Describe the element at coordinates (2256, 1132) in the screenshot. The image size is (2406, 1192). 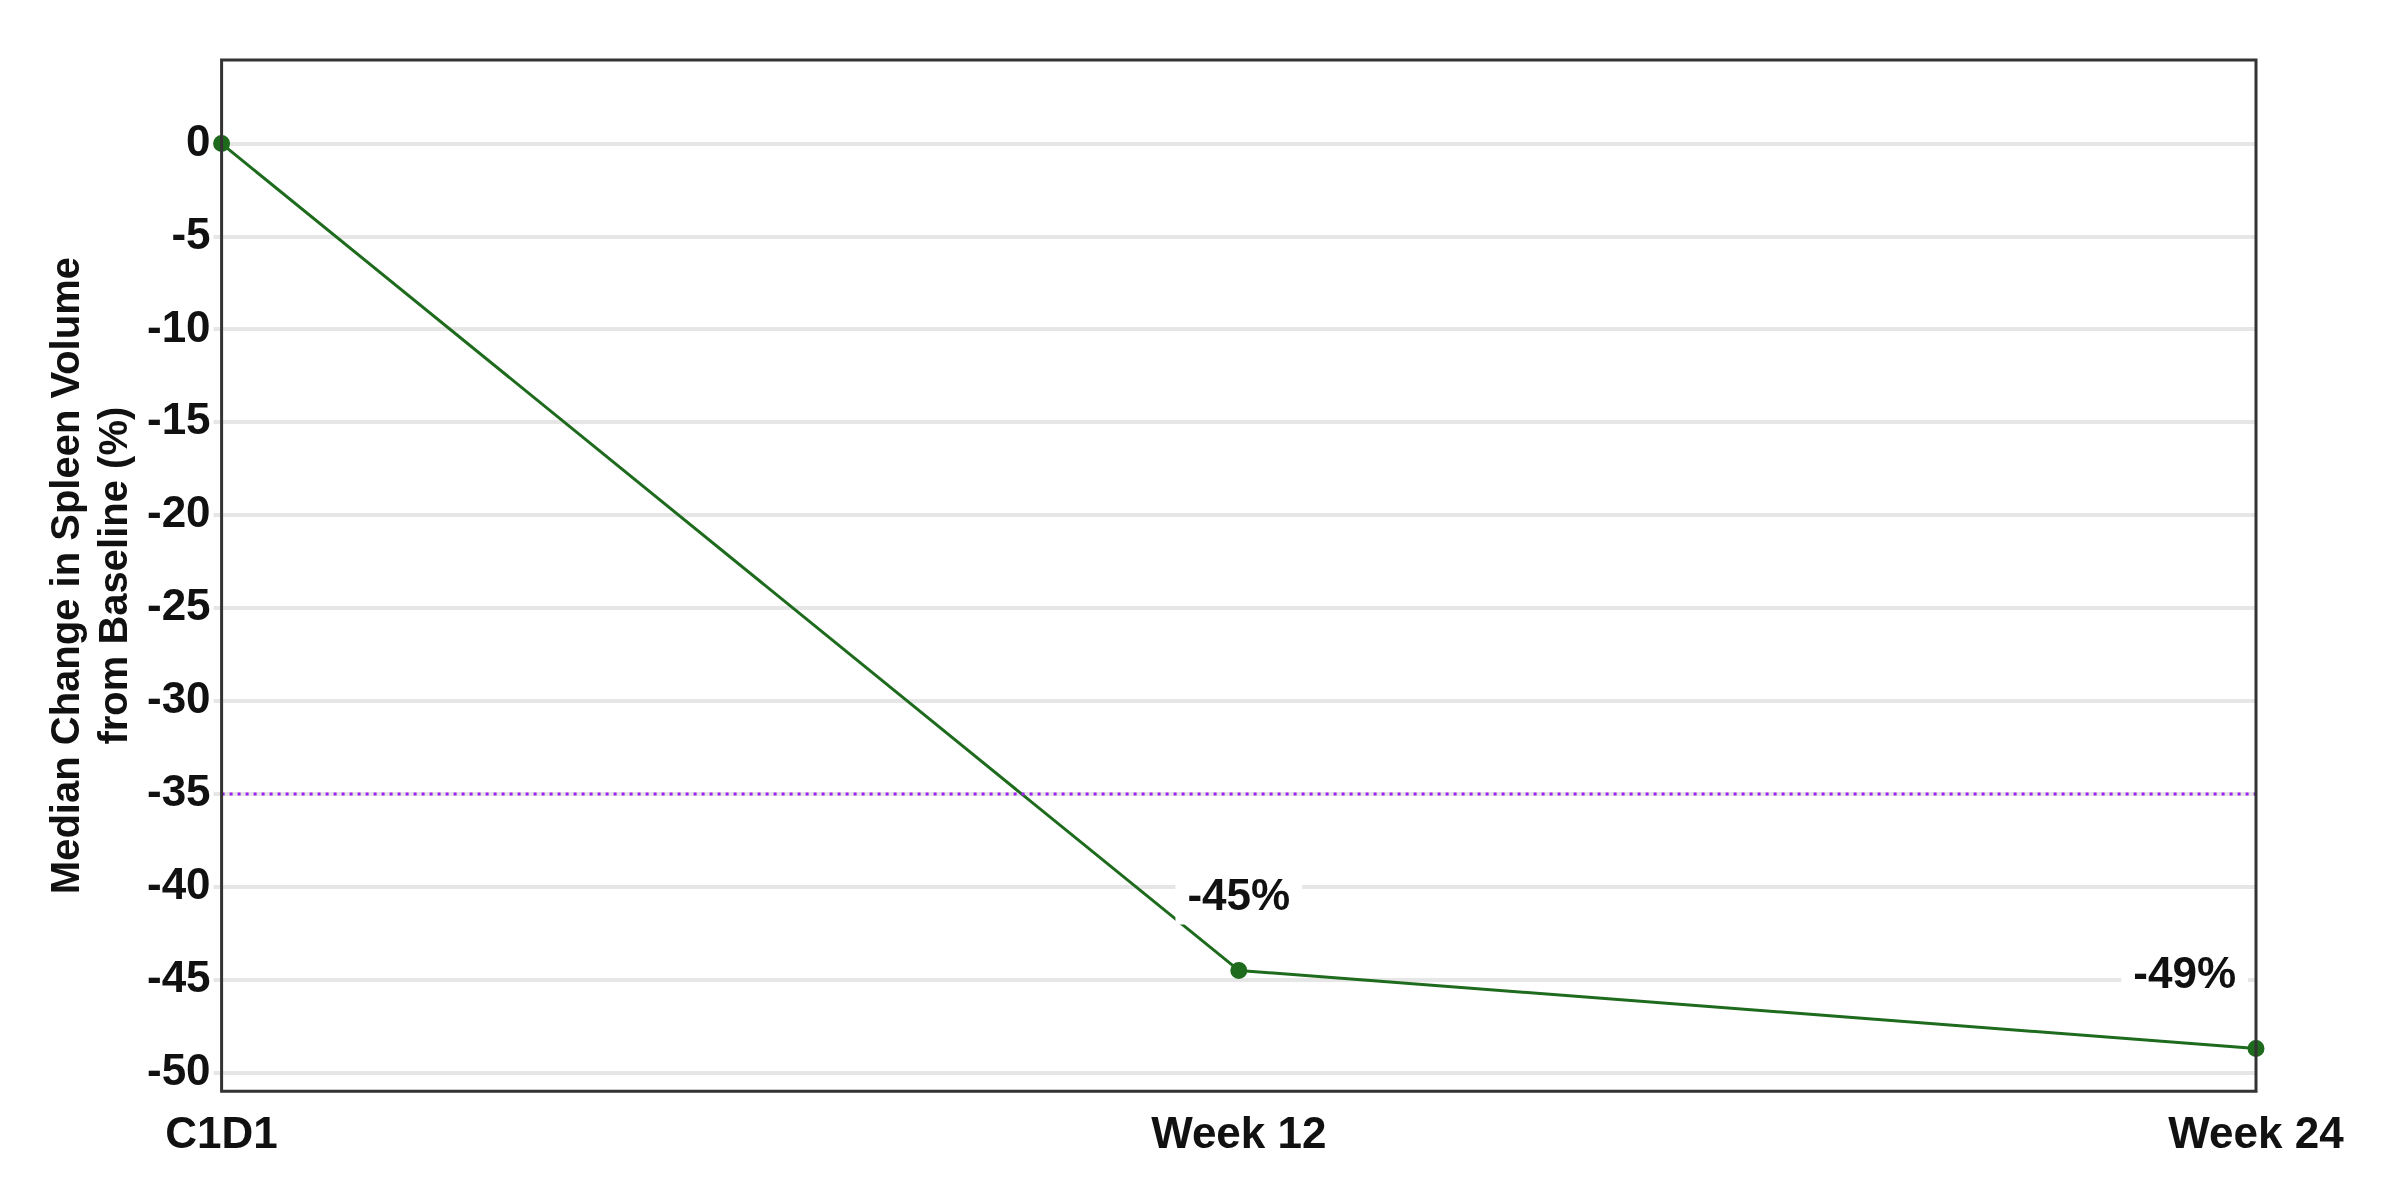
I see `x-tick-label: Week 24` at that location.